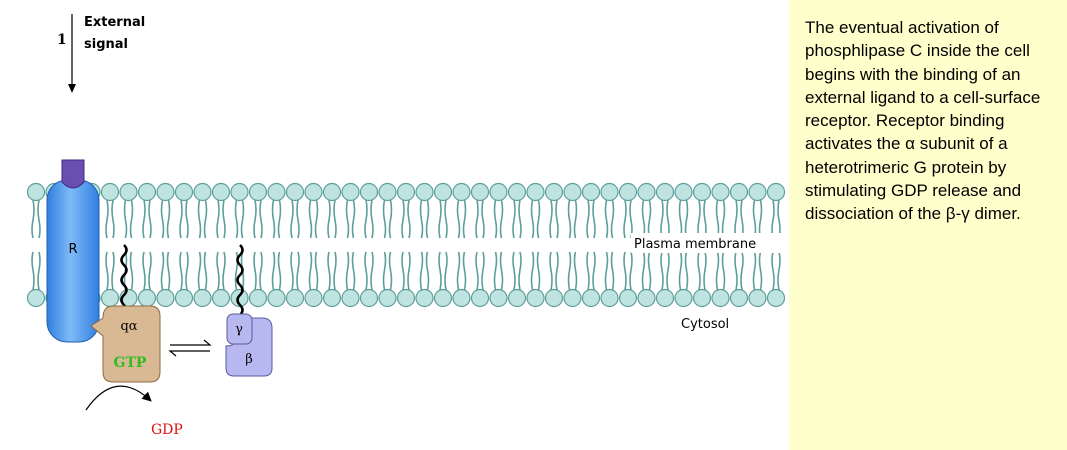 This screenshot has width=1067, height=450. I want to click on gamma-label: γ, so click(239, 329).